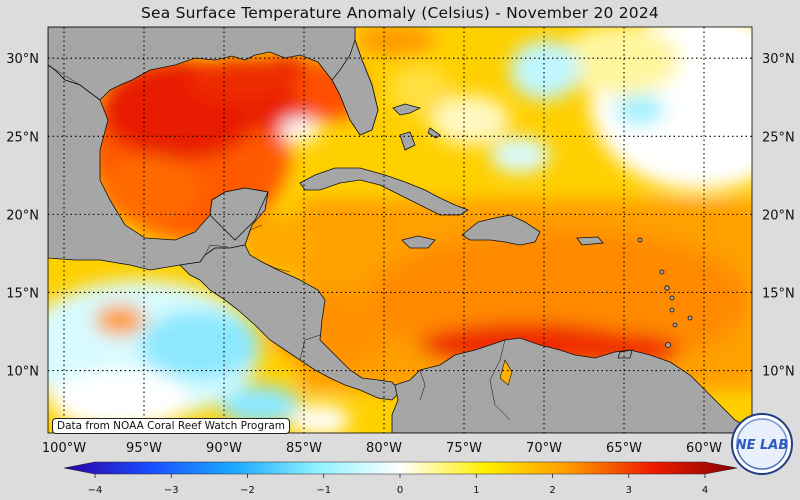 The width and height of the screenshot is (800, 500). I want to click on lon-label: 75°W, so click(464, 448).